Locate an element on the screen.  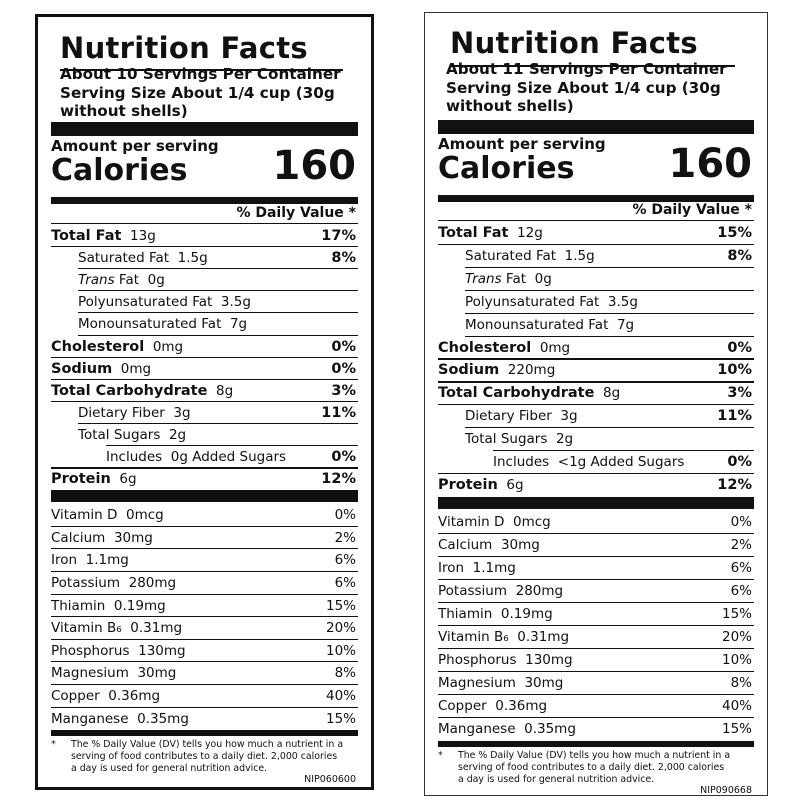
vitamin-name: Magnesium is located at coordinates (477, 682).